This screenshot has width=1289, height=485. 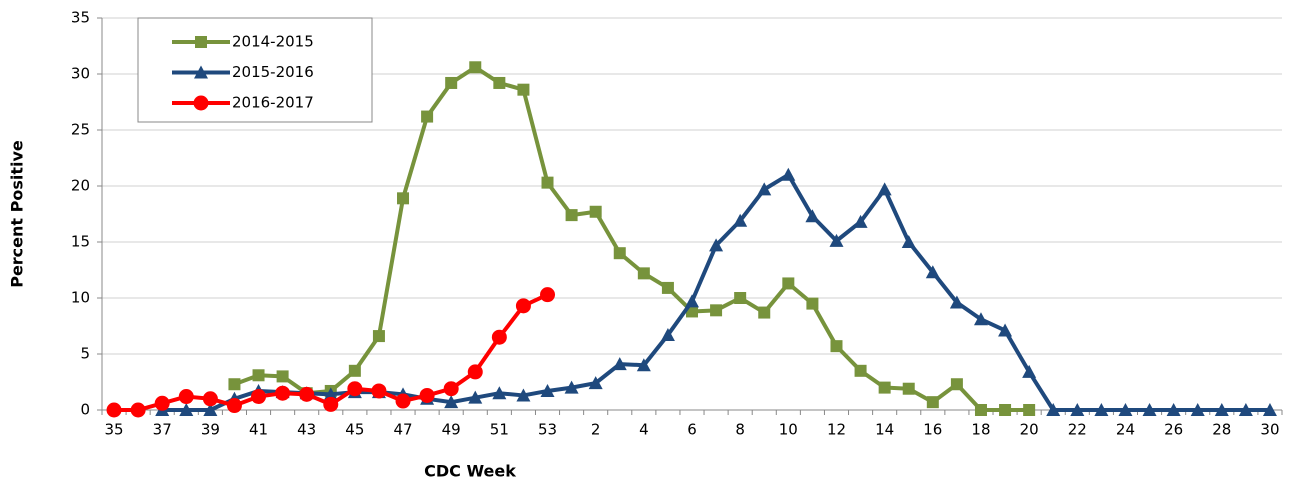 What do you see at coordinates (80, 186) in the screenshot?
I see `y-tick-label: 20` at bounding box center [80, 186].